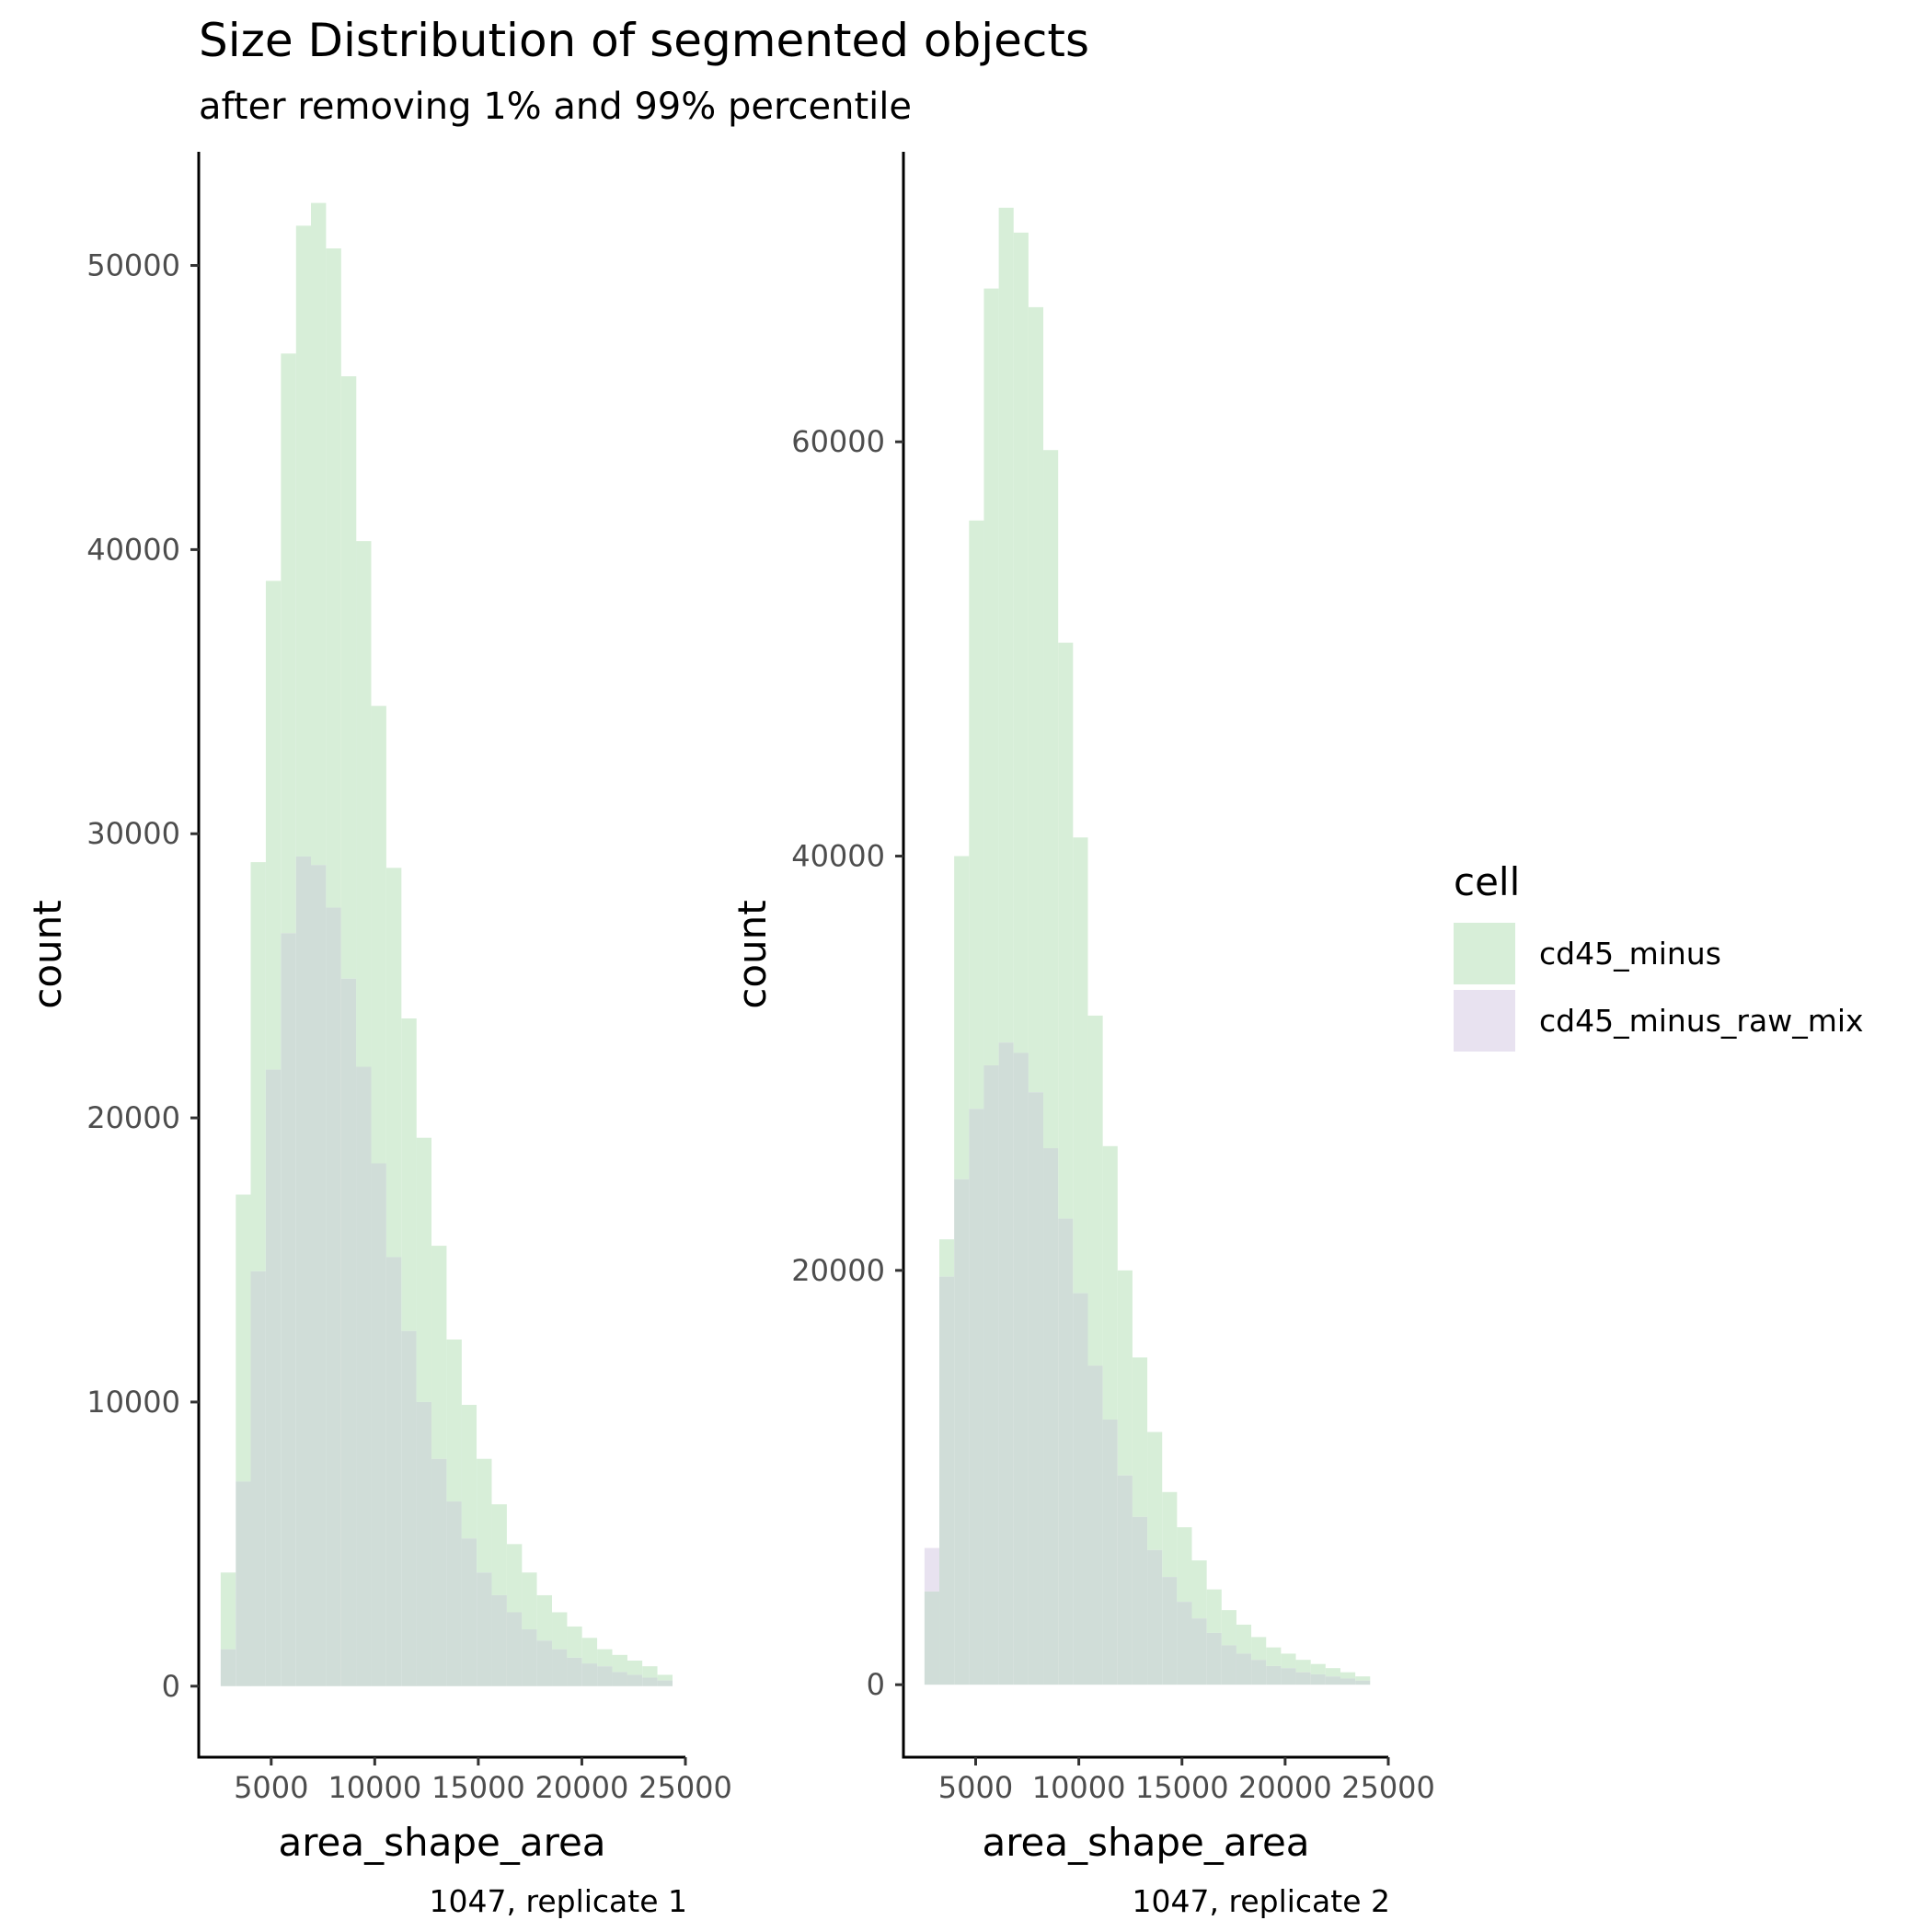 The height and width of the screenshot is (1932, 1932). Describe the element at coordinates (1285, 1787) in the screenshot. I see `x-tick-label: 20000` at that location.